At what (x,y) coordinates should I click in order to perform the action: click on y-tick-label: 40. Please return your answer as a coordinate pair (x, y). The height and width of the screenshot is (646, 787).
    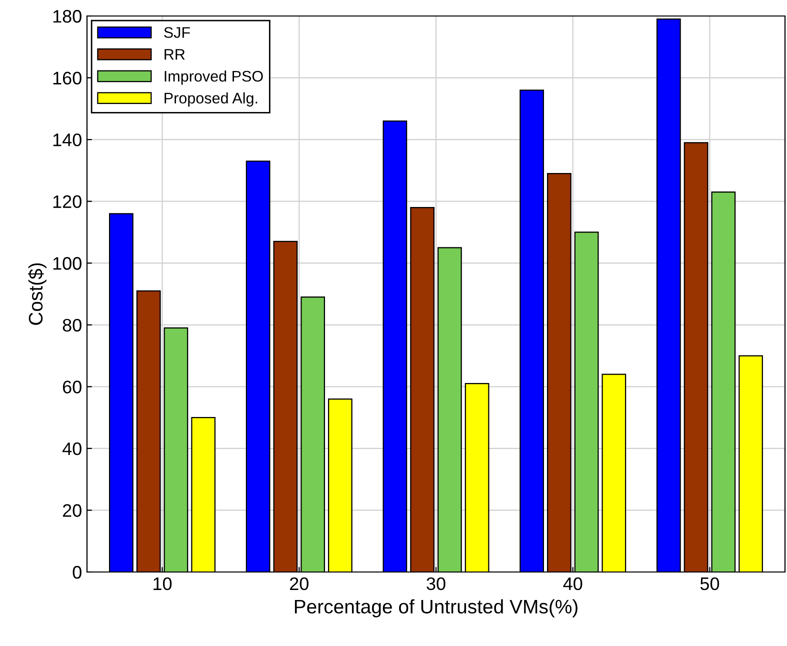
    Looking at the image, I should click on (72, 449).